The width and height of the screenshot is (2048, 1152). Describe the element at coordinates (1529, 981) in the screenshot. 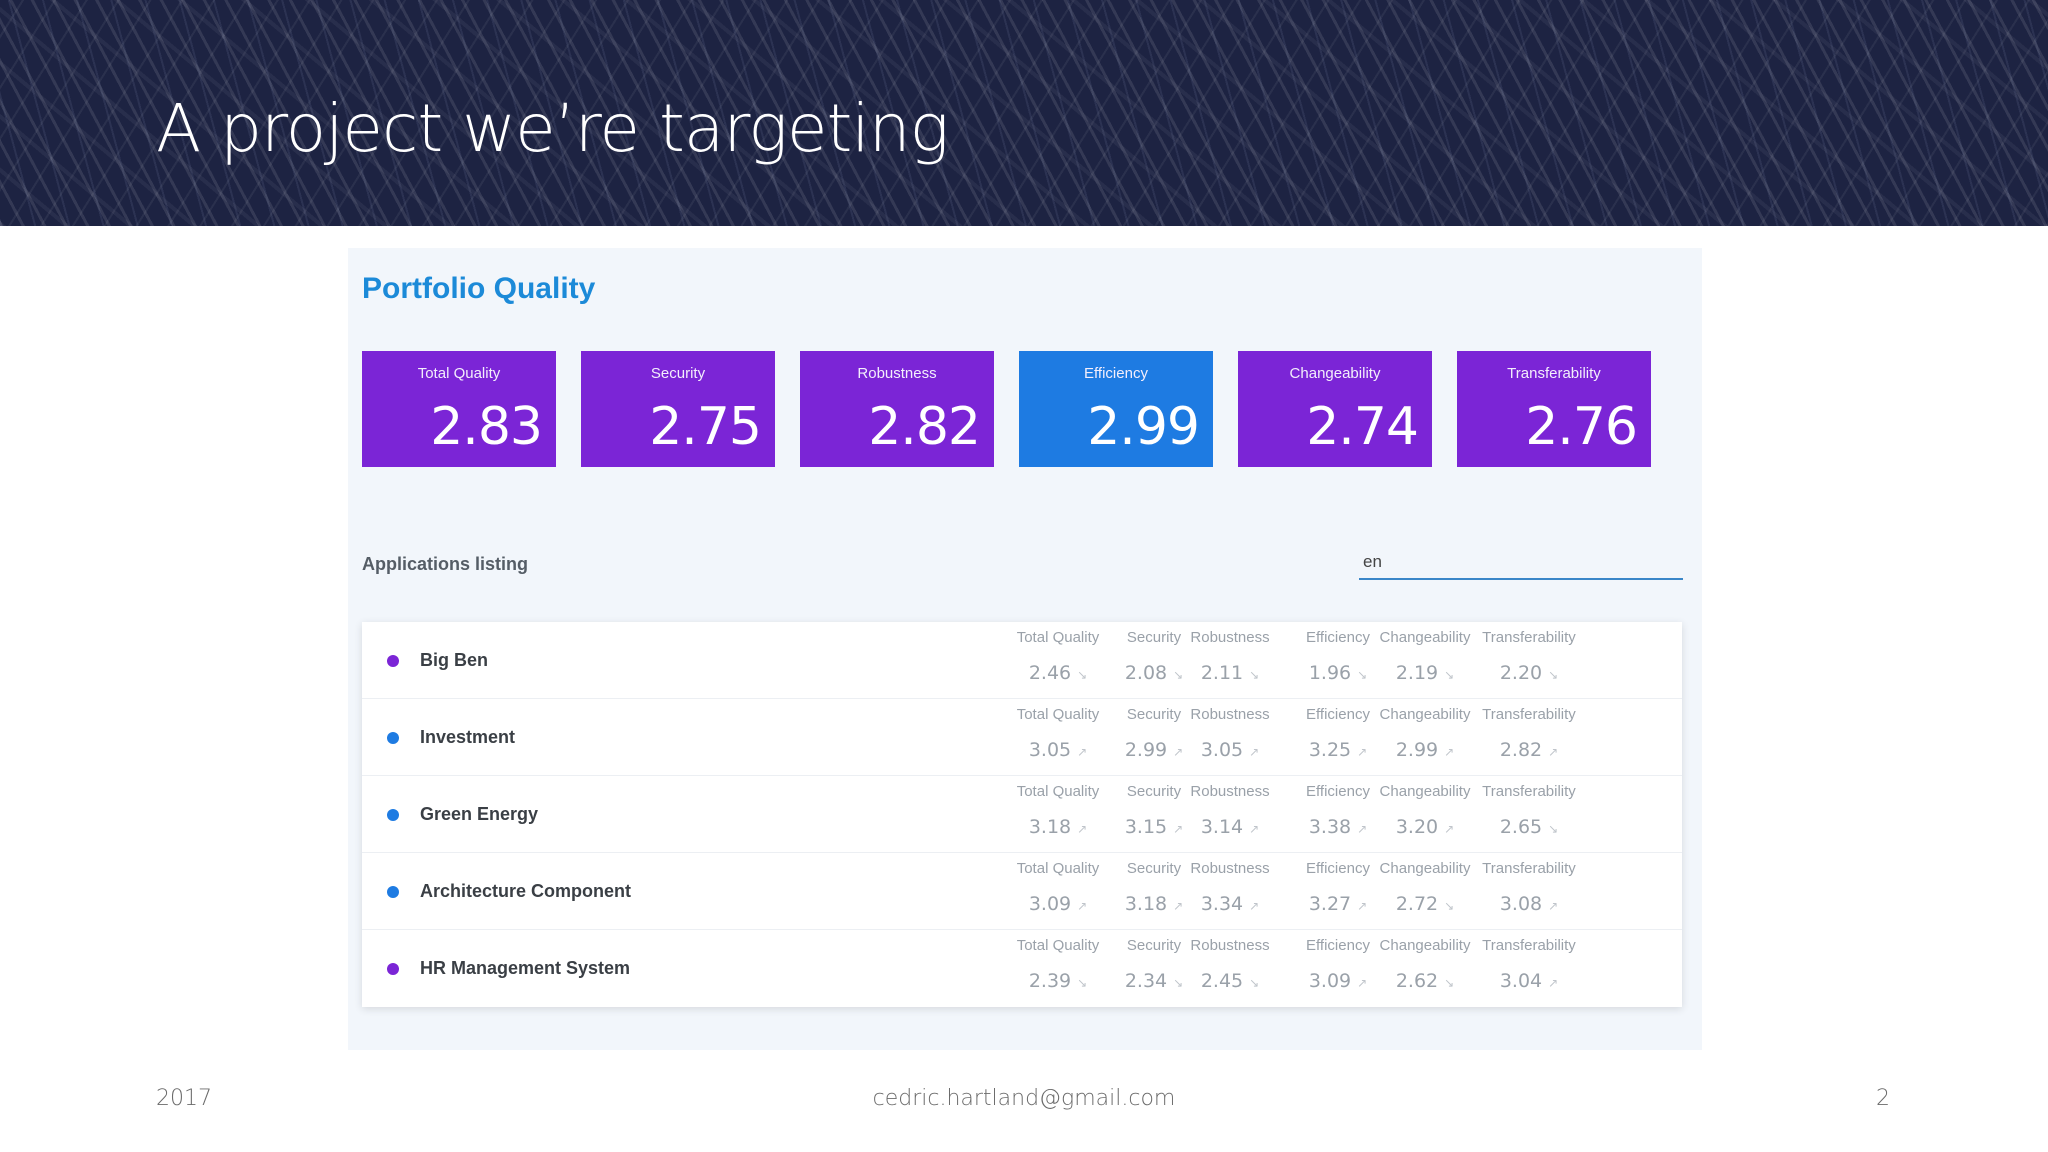

I see `metric-value: 3.04 ↗` at that location.